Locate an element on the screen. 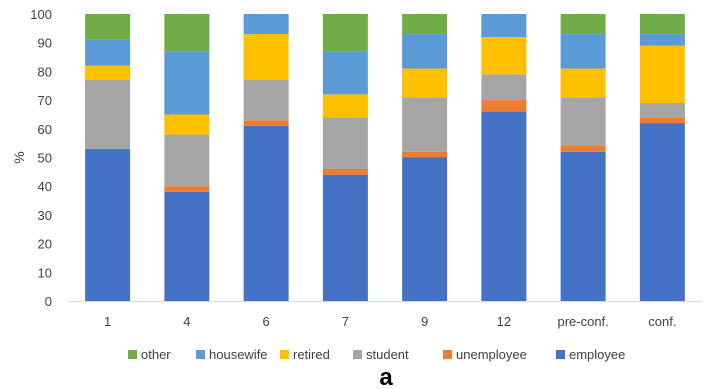  legend-swatch-housewife is located at coordinates (200, 354).